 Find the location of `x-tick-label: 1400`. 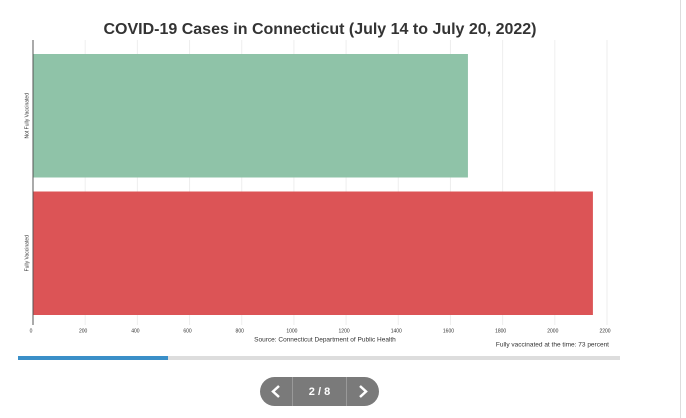

x-tick-label: 1400 is located at coordinates (396, 331).